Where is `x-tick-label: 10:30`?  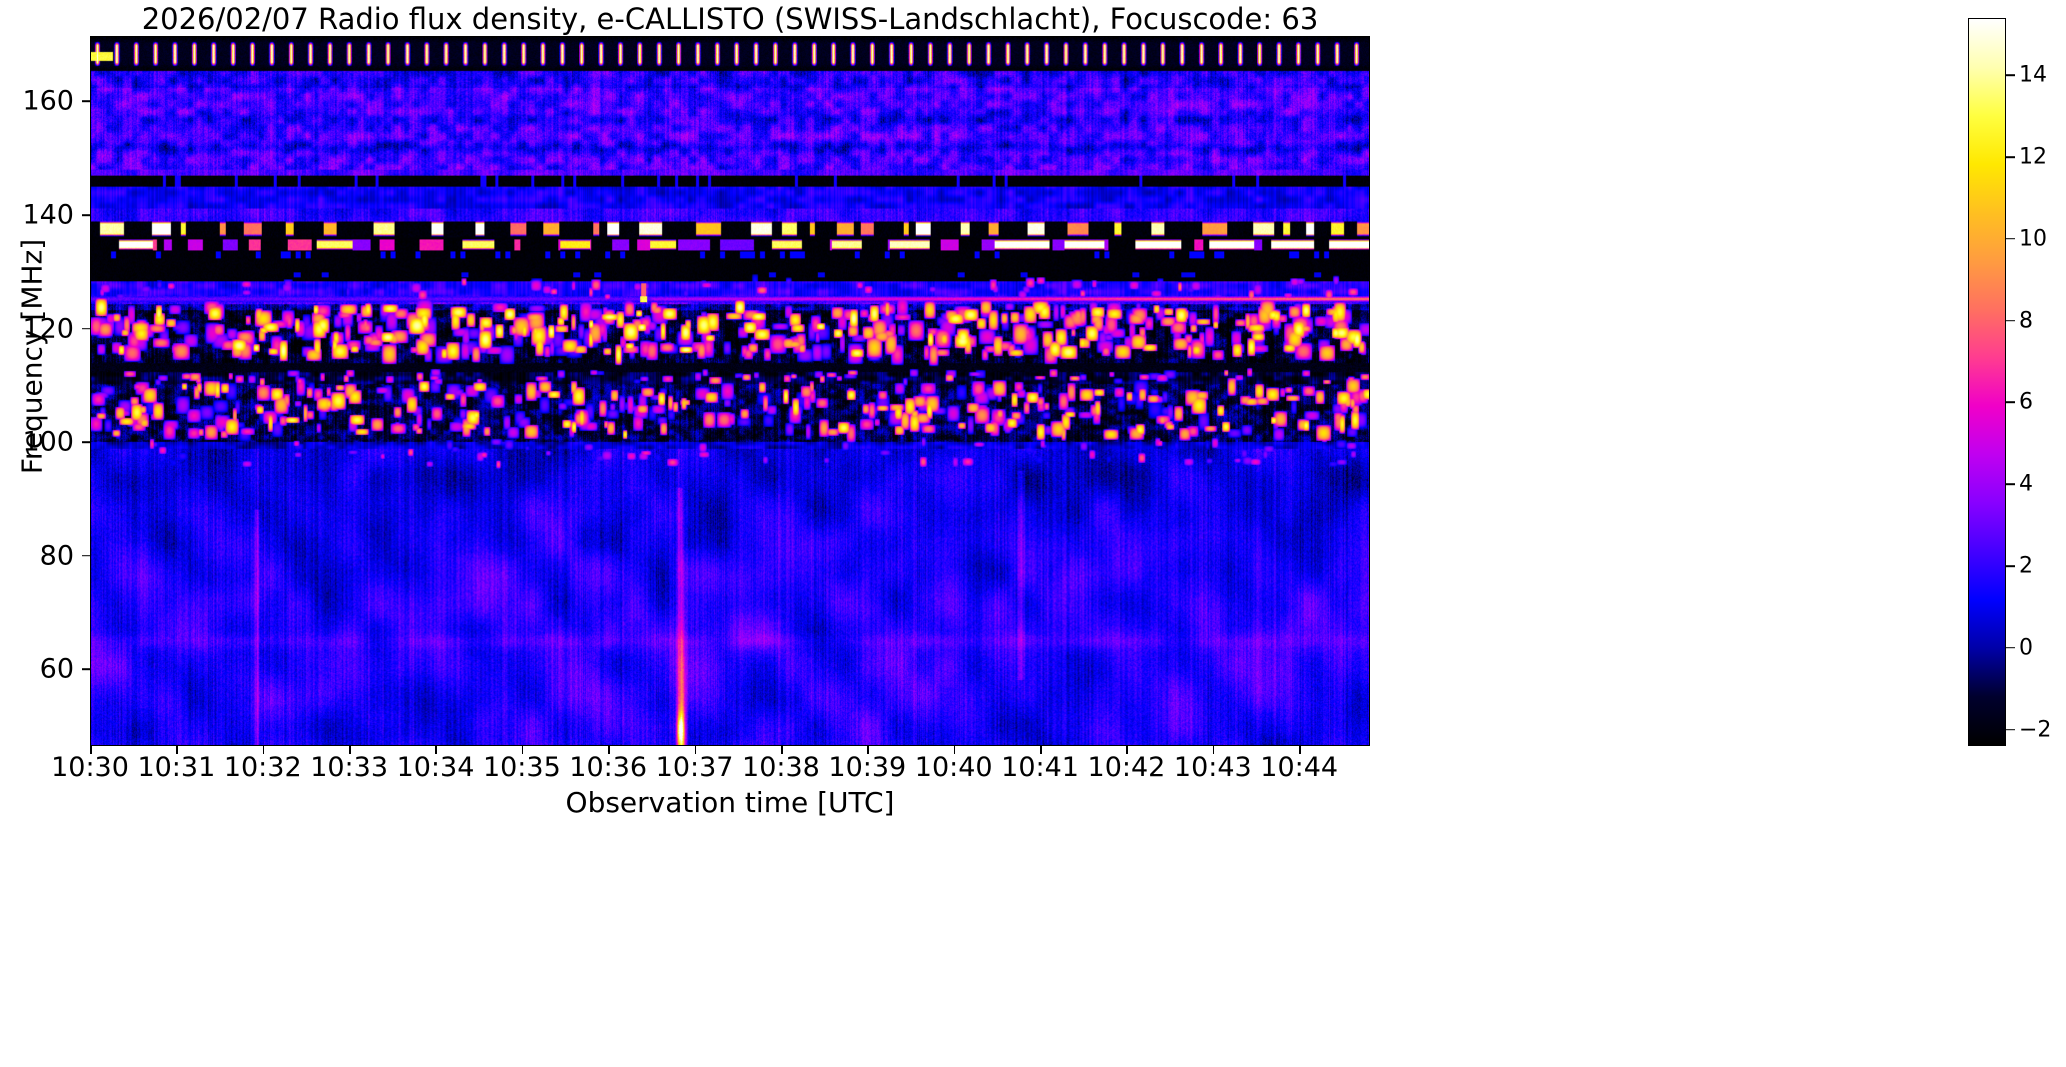
x-tick-label: 10:30 is located at coordinates (90, 767).